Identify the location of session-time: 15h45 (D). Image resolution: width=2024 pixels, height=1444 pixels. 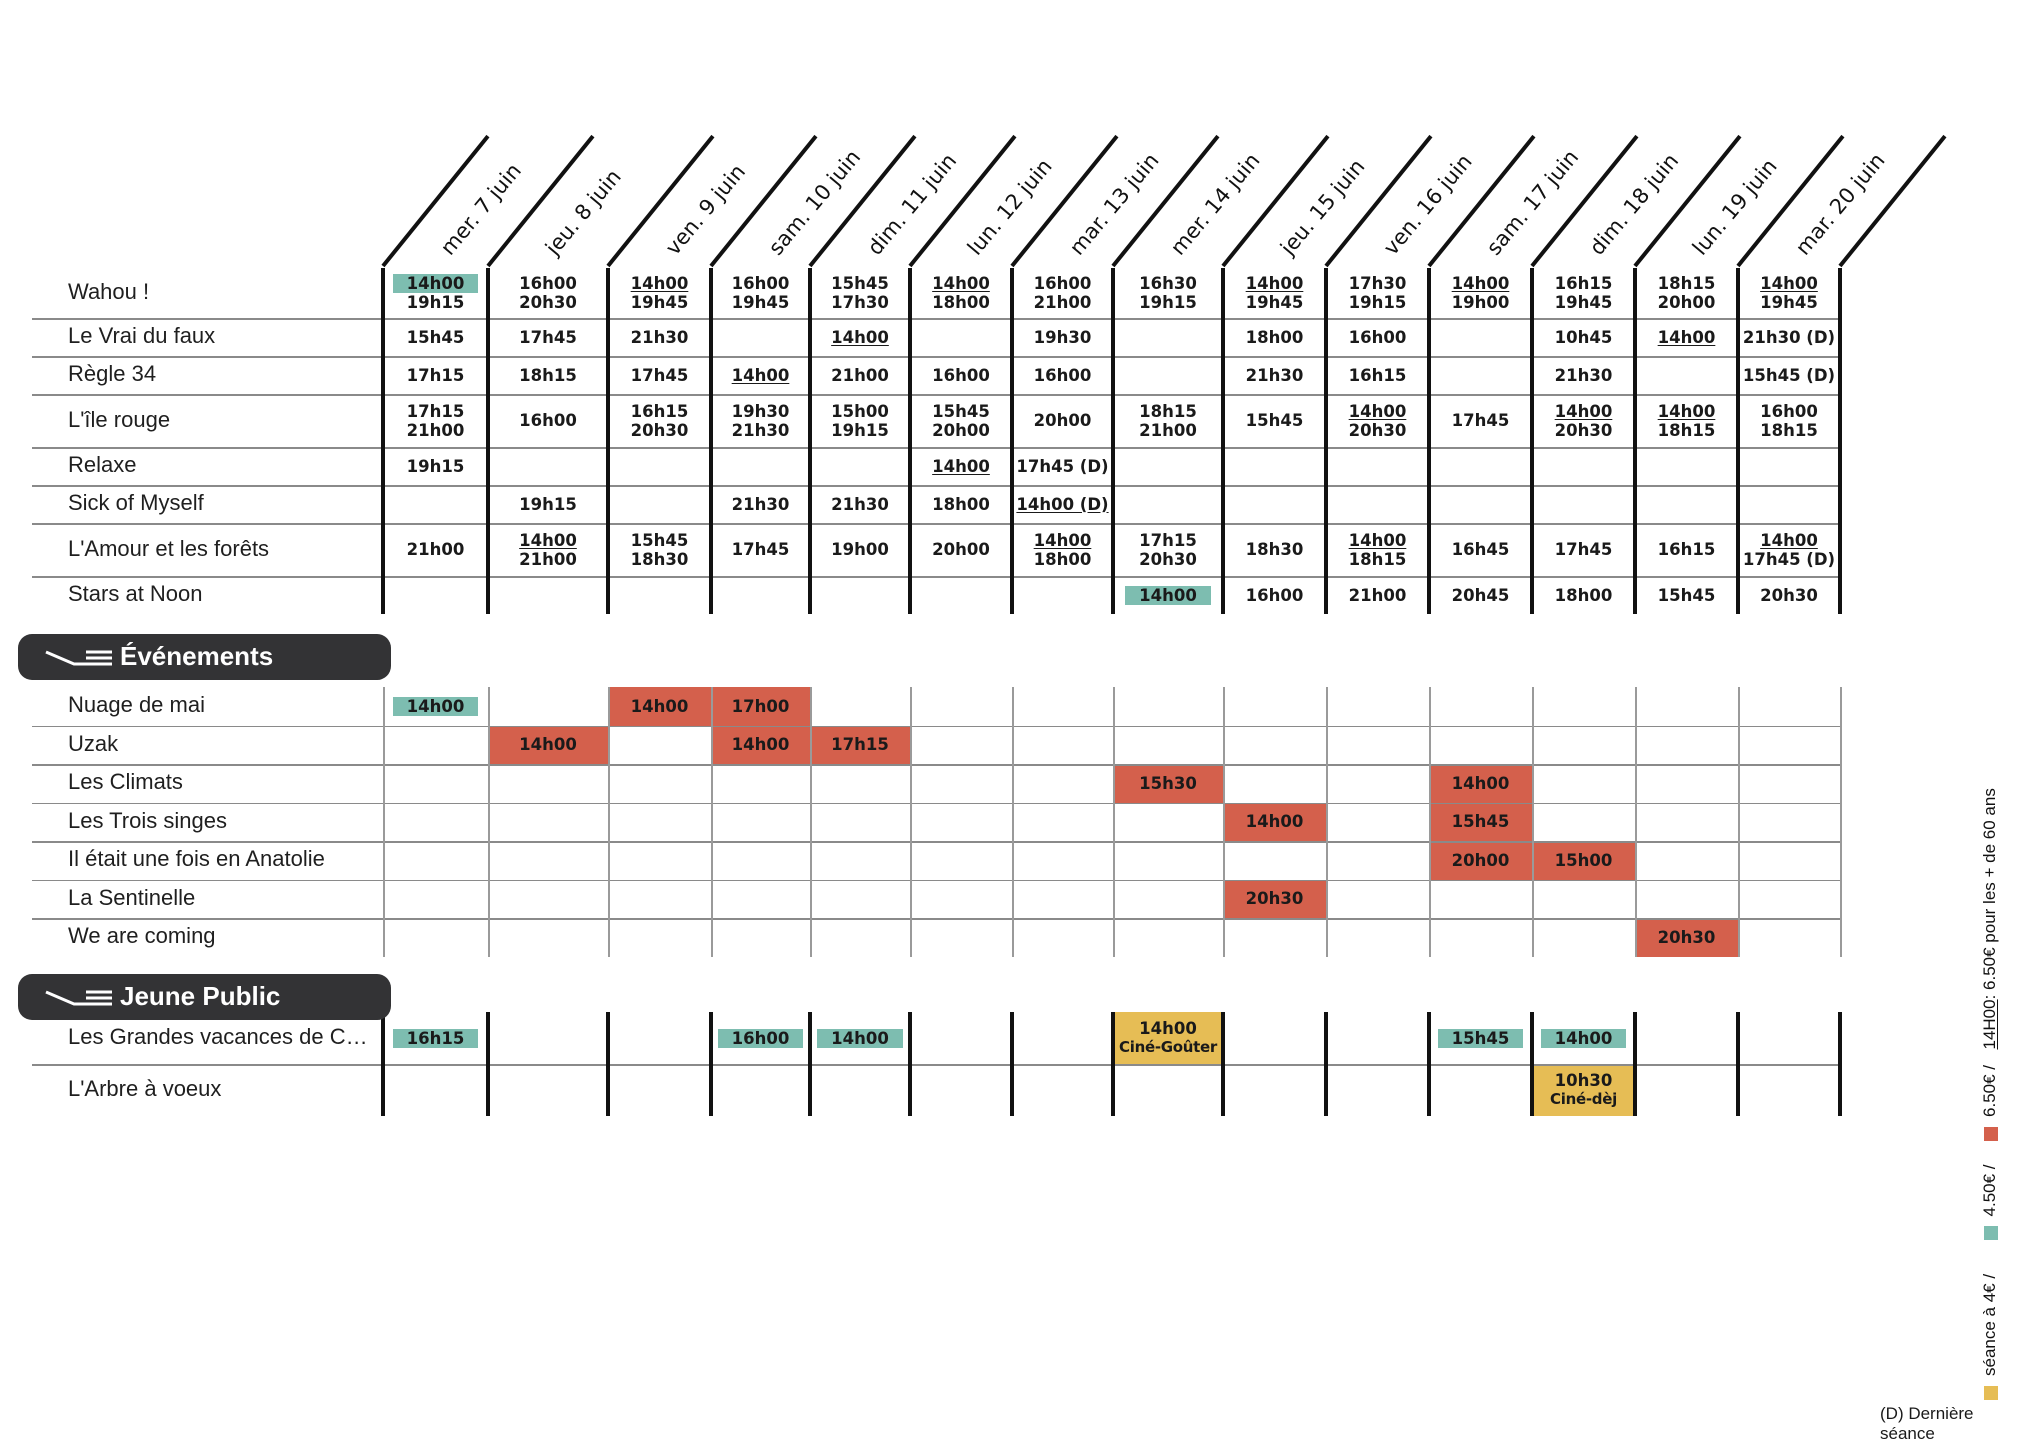
(1789, 375).